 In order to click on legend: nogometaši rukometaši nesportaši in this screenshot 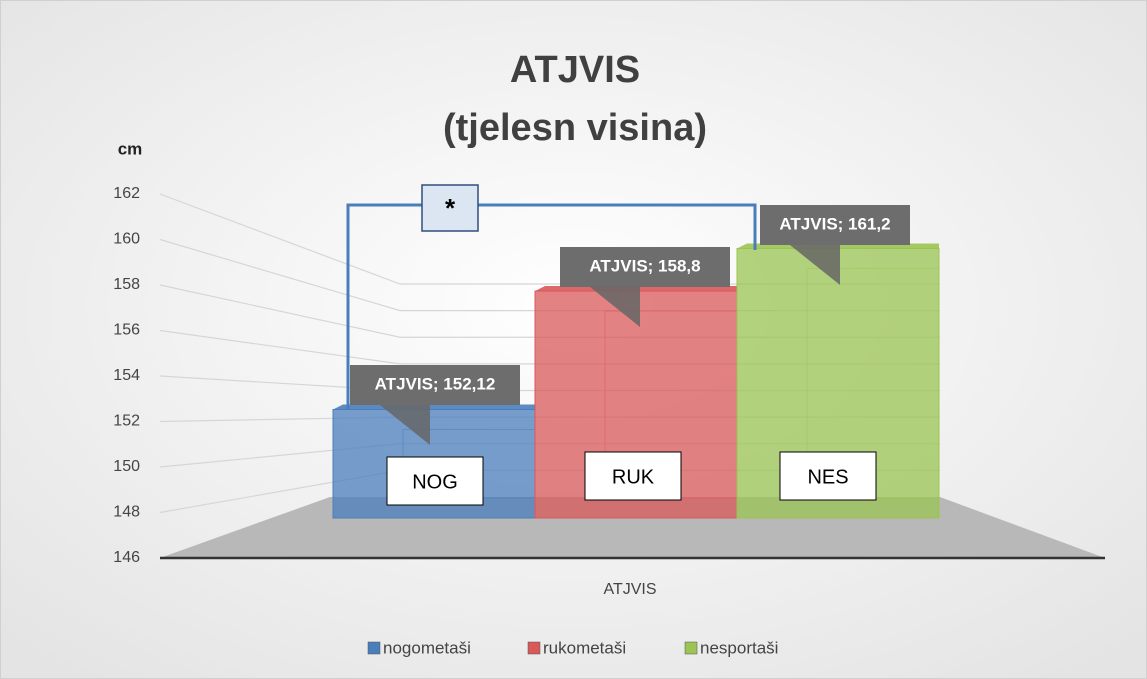, I will do `click(572, 647)`.